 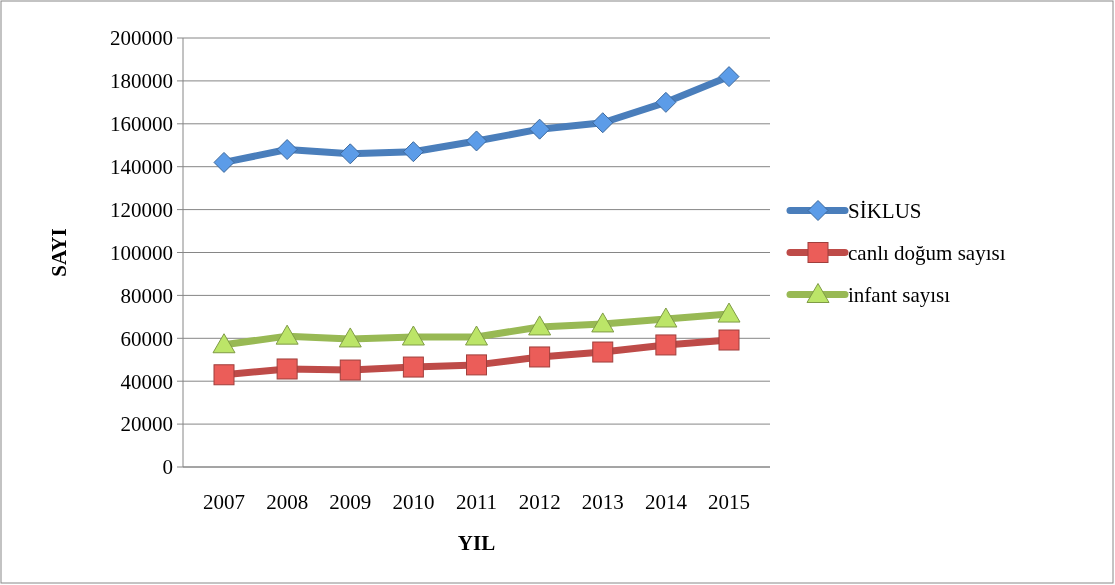 What do you see at coordinates (141, 38) in the screenshot?
I see `y-tick-label: 200000` at bounding box center [141, 38].